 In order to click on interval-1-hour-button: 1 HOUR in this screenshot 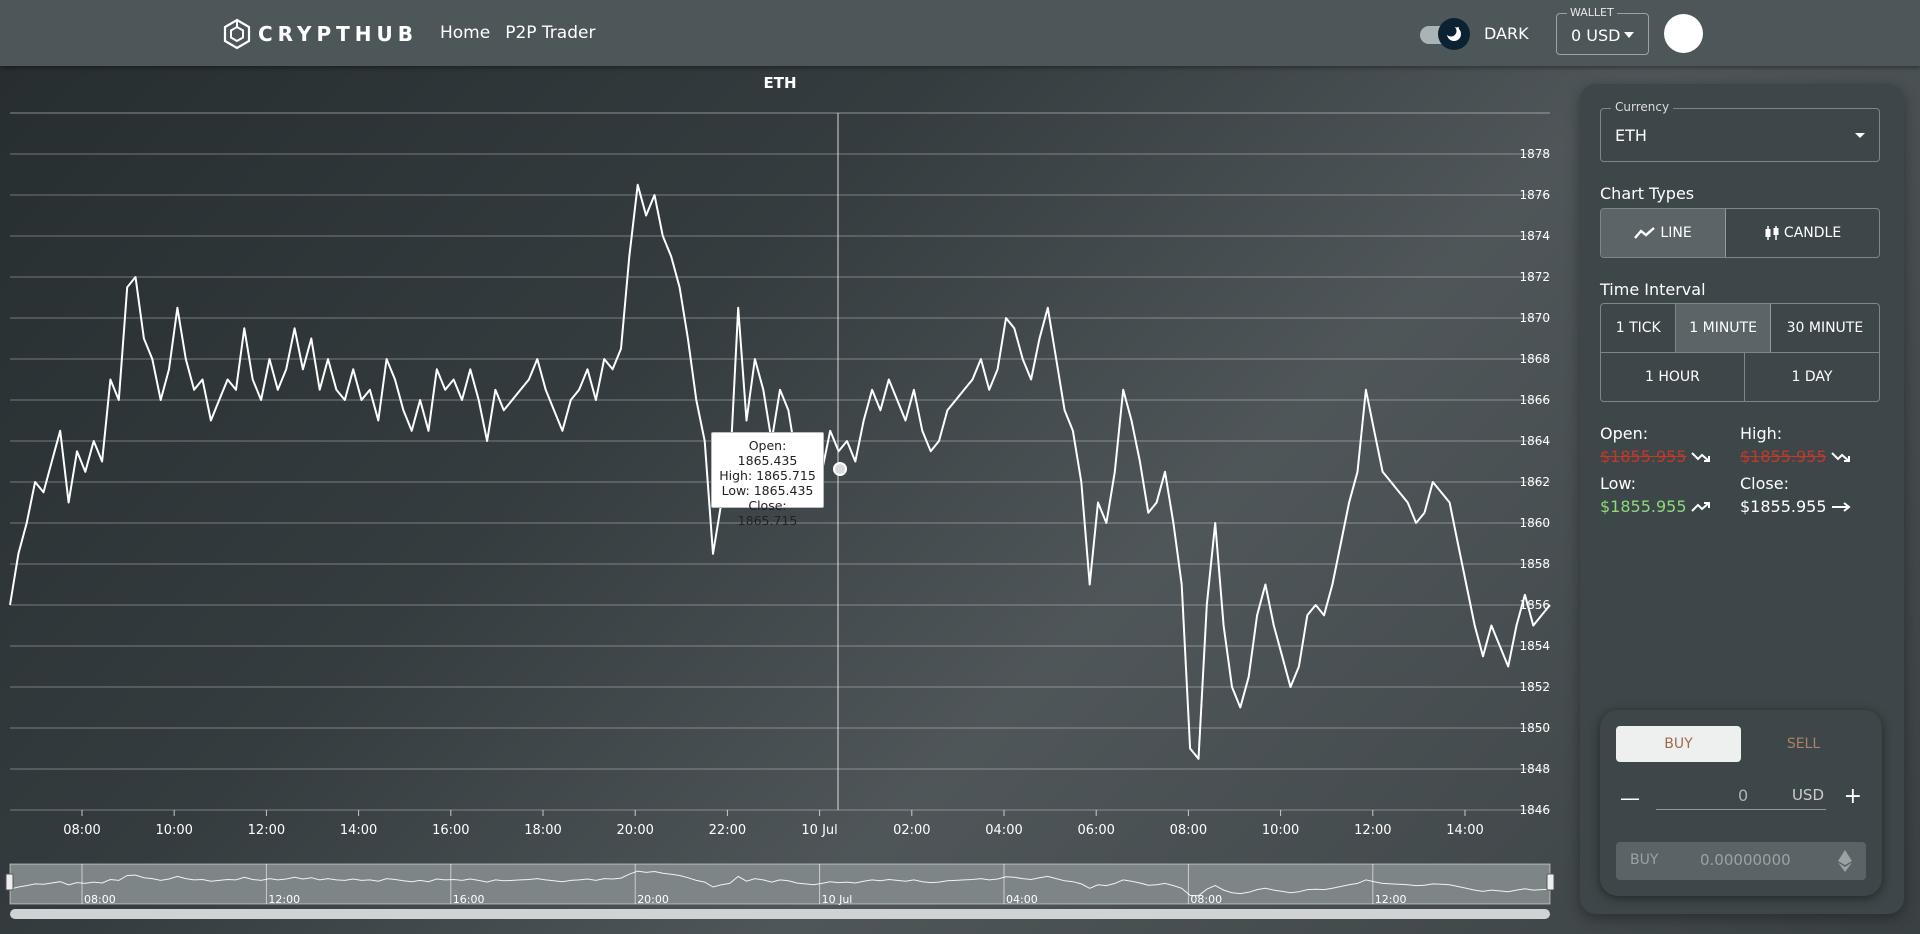, I will do `click(1673, 377)`.